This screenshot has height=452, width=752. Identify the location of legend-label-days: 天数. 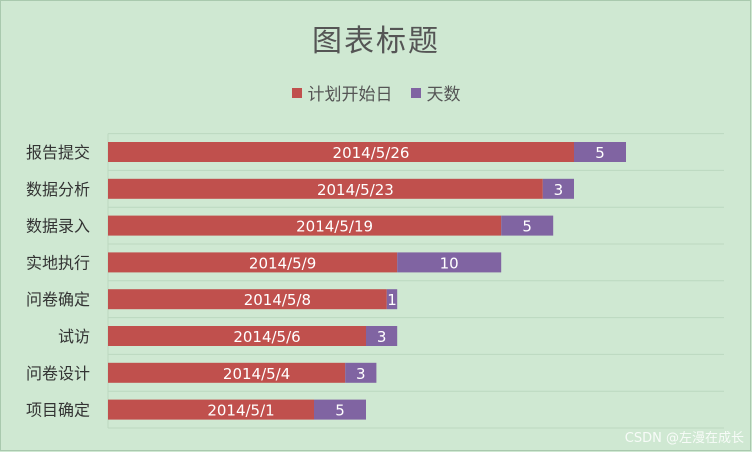
(443, 95).